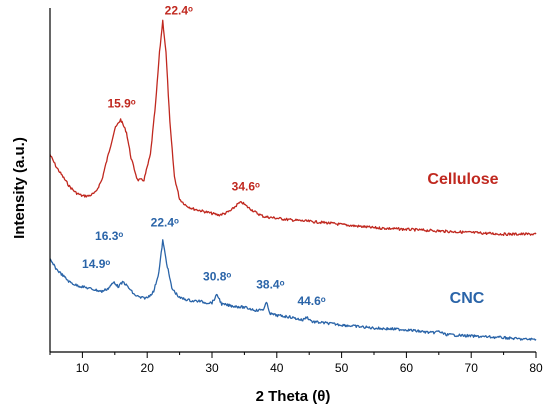 The width and height of the screenshot is (550, 410). What do you see at coordinates (270, 285) in the screenshot?
I see `peak-label-cnc-38-4: 38.4ᵒ` at bounding box center [270, 285].